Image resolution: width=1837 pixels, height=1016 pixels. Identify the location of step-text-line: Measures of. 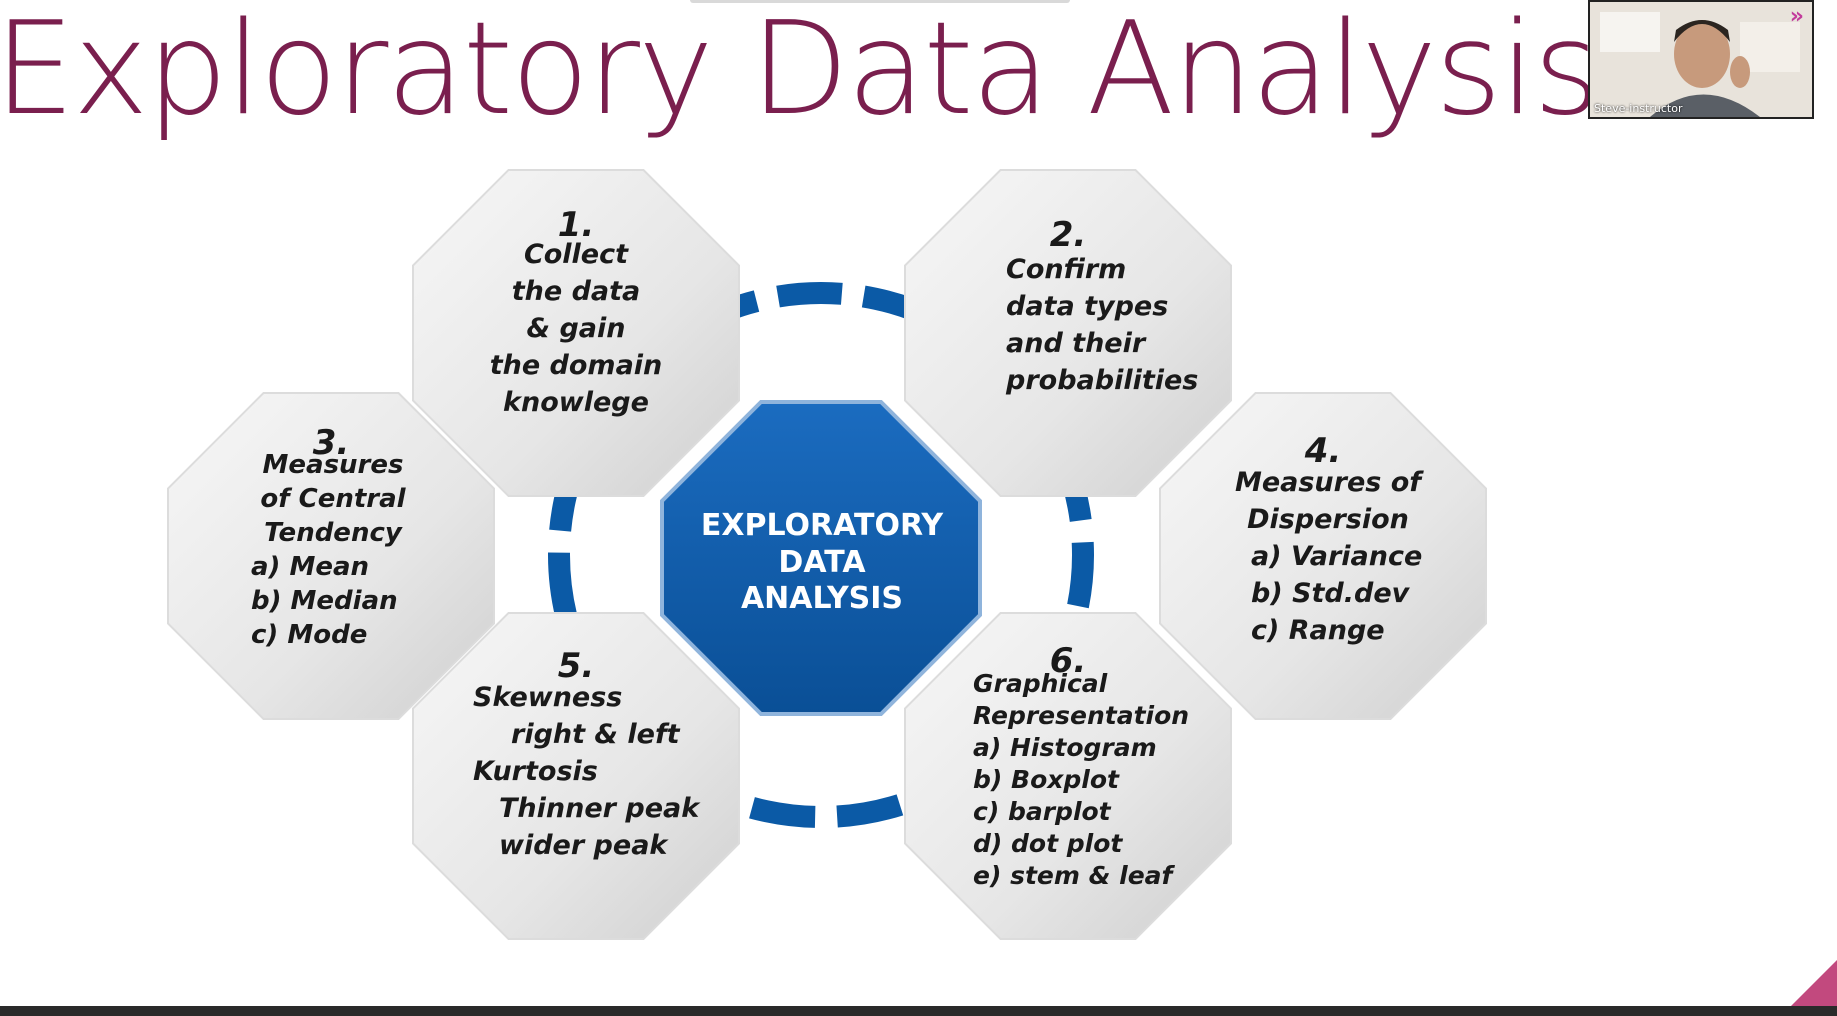
(1329, 482).